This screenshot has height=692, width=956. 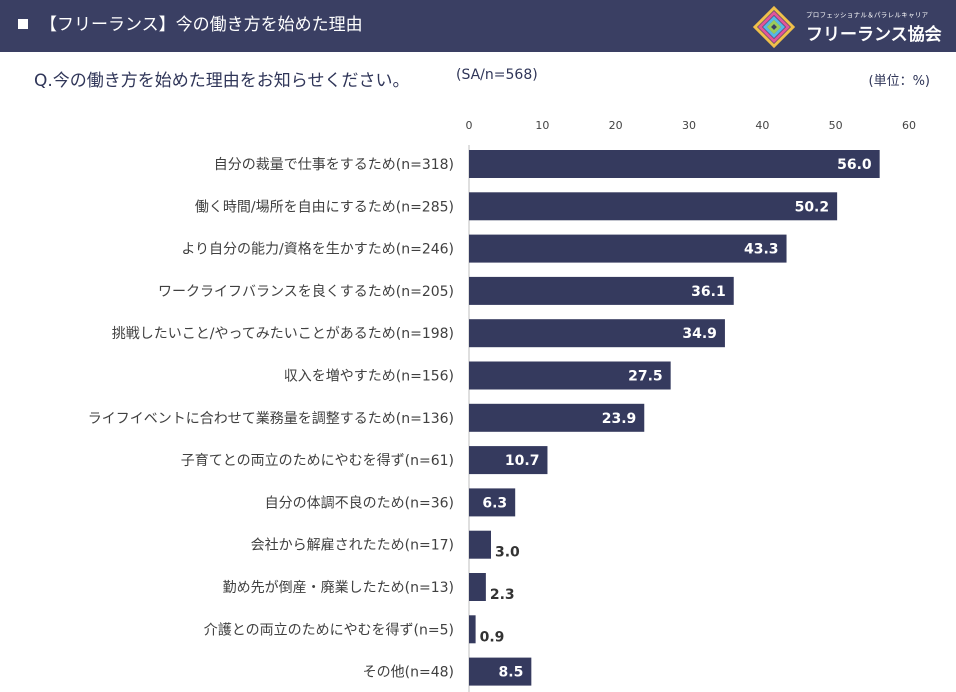 I want to click on page-title: 【フリーランス】今の働き方を始めた理由, so click(x=201, y=25).